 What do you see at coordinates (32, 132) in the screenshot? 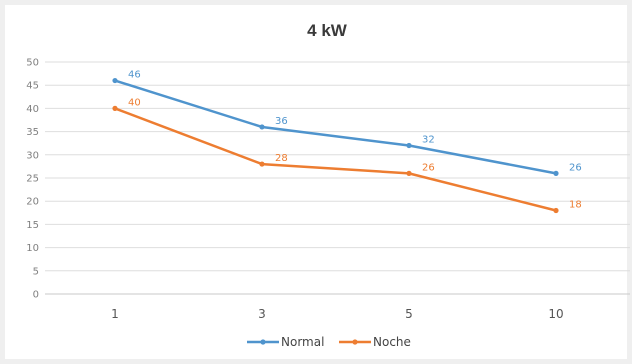
I see `y-tick-label: 35` at bounding box center [32, 132].